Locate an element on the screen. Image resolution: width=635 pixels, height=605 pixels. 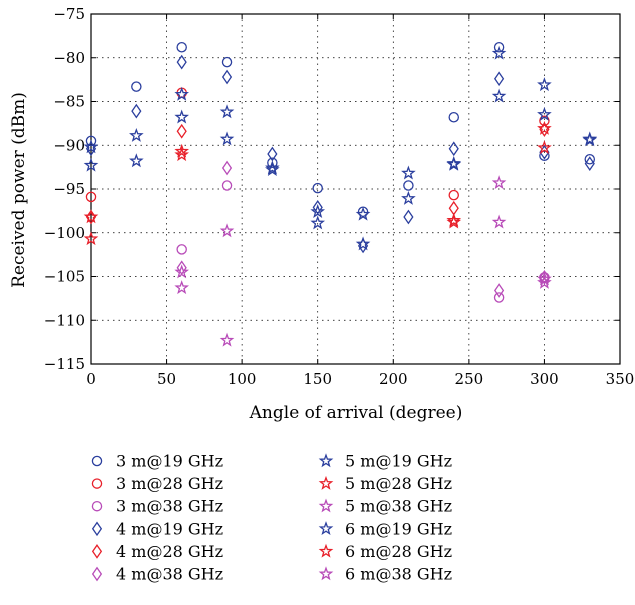
legend-item: 5 m@38 GHz is located at coordinates (385, 506).